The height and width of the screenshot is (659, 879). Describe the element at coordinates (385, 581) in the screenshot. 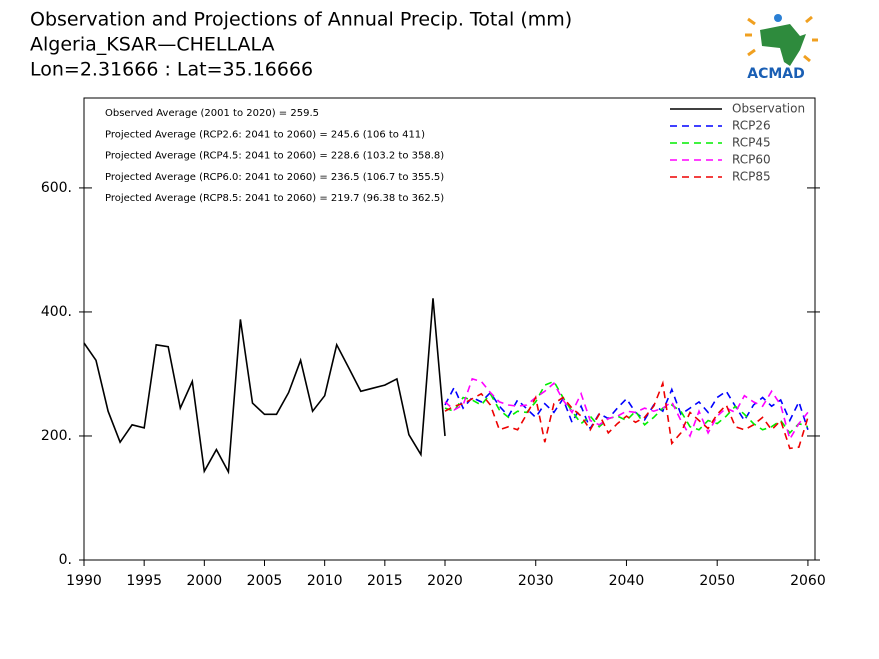

I see `x-tick-label: 2015` at that location.